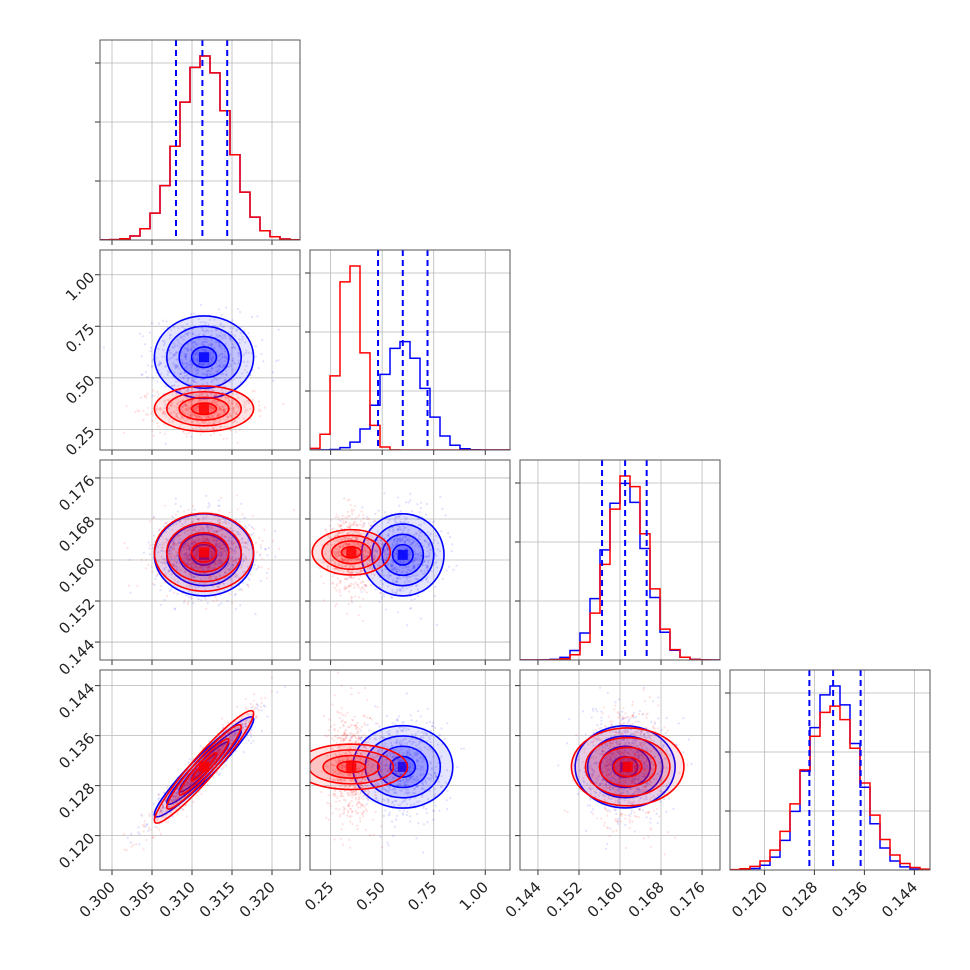 Image resolution: width=970 pixels, height=970 pixels. Describe the element at coordinates (76, 493) in the screenshot. I see `y-tick-label: 0.176` at that location.